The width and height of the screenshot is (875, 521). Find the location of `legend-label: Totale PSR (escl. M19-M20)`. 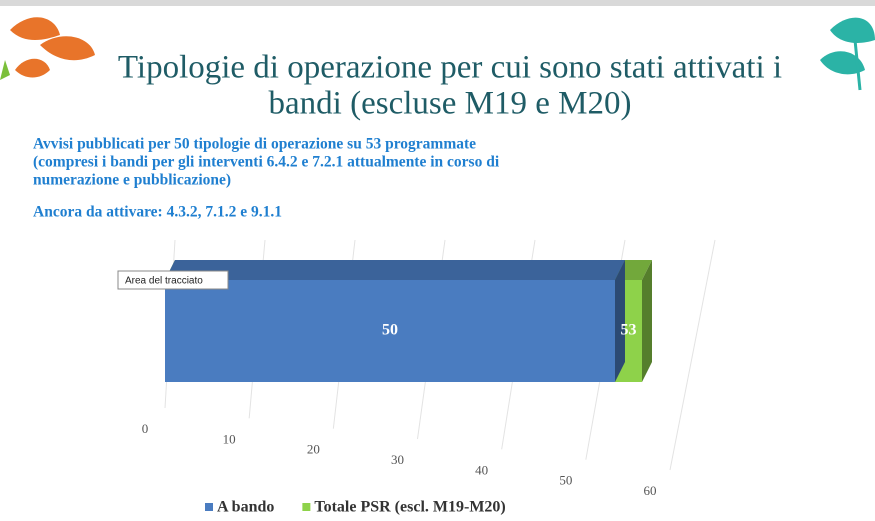

legend-label: Totale PSR (escl. M19-M20) is located at coordinates (409, 507).